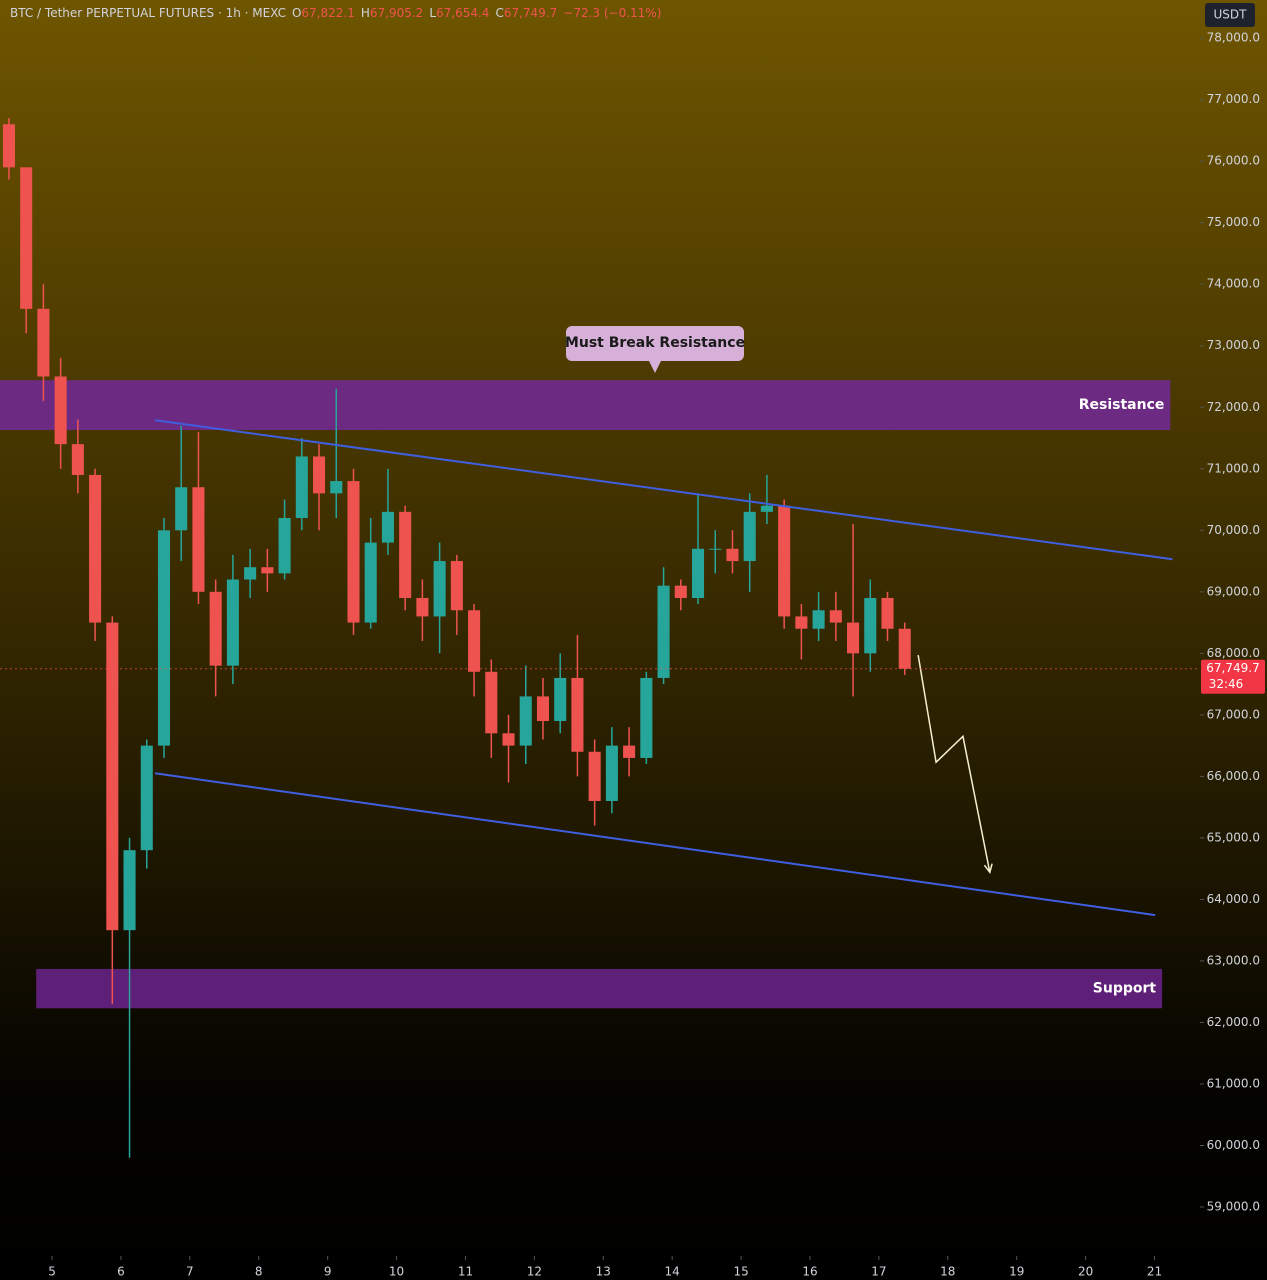 The height and width of the screenshot is (1280, 1267). Describe the element at coordinates (1233, 837) in the screenshot. I see `y-tick-label: 65,000.0` at that location.